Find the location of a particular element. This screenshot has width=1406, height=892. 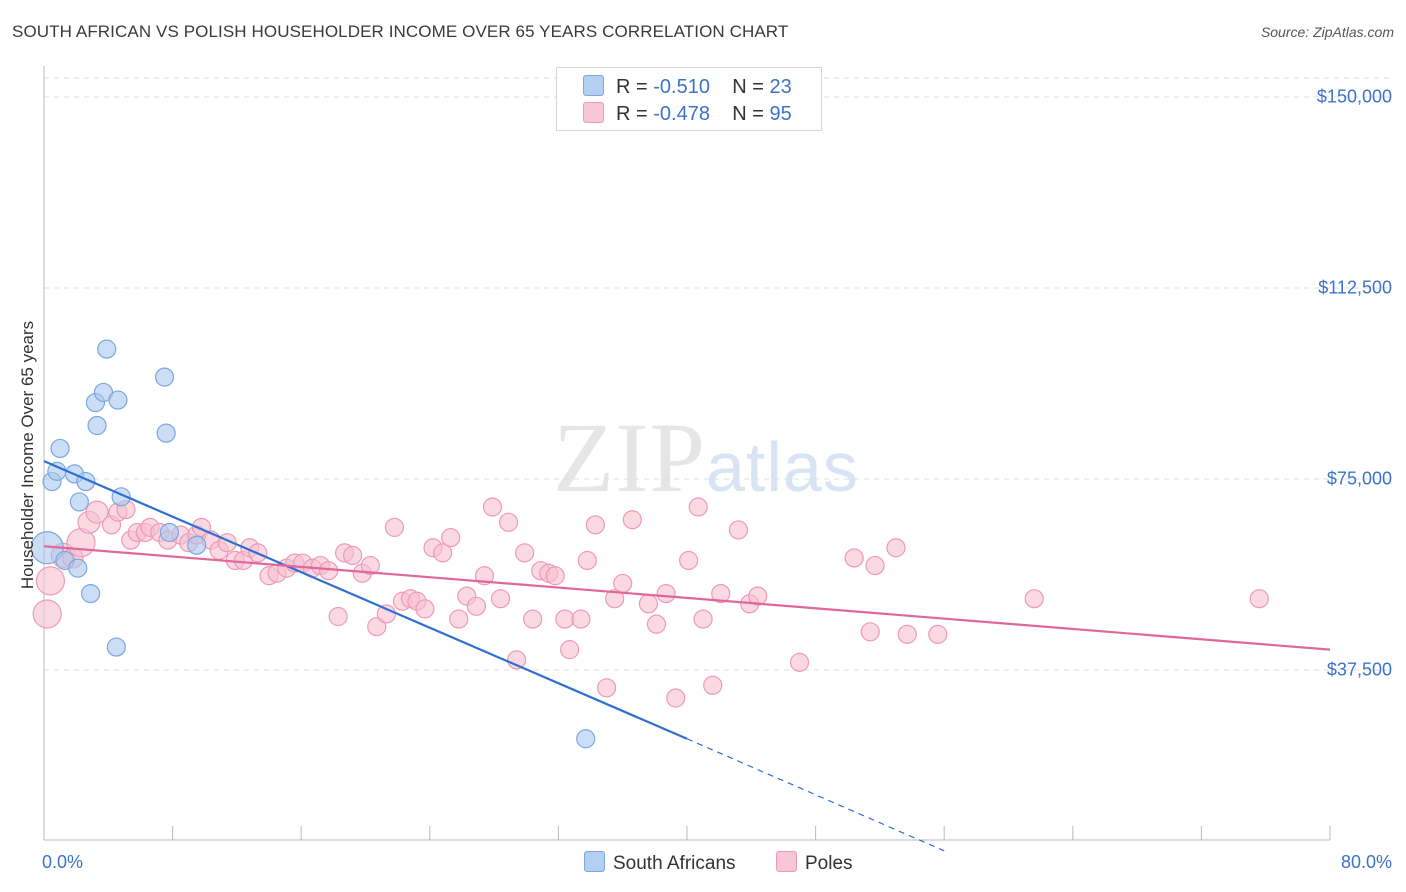

y-axis-label: Householder Income Over 65 years is located at coordinates (27, 455).